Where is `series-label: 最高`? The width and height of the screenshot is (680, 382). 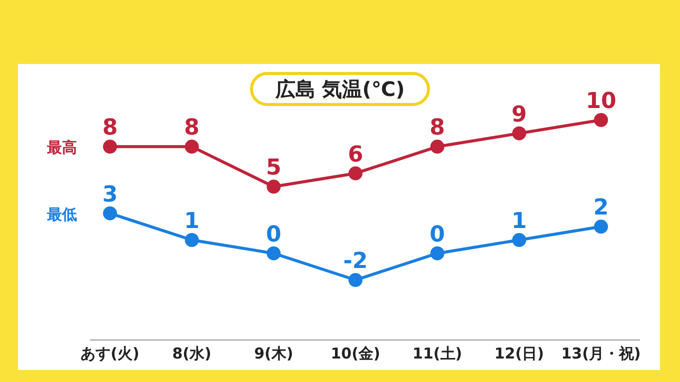 series-label: 最高 is located at coordinates (61, 147).